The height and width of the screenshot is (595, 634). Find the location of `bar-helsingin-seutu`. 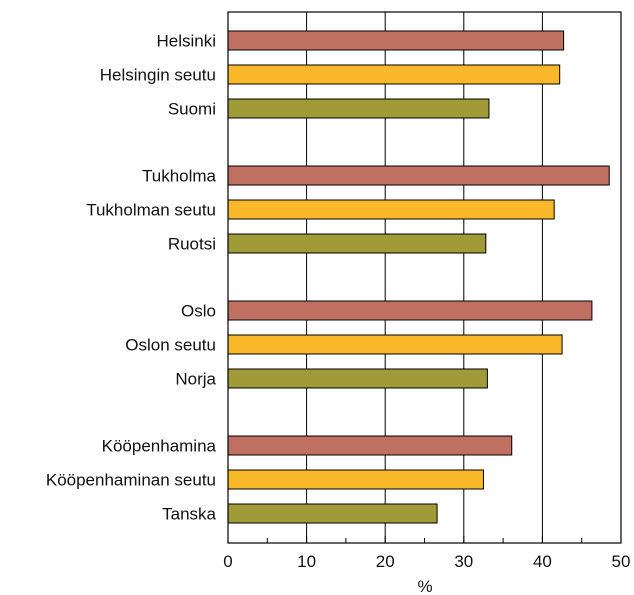

bar-helsingin-seutu is located at coordinates (394, 74).